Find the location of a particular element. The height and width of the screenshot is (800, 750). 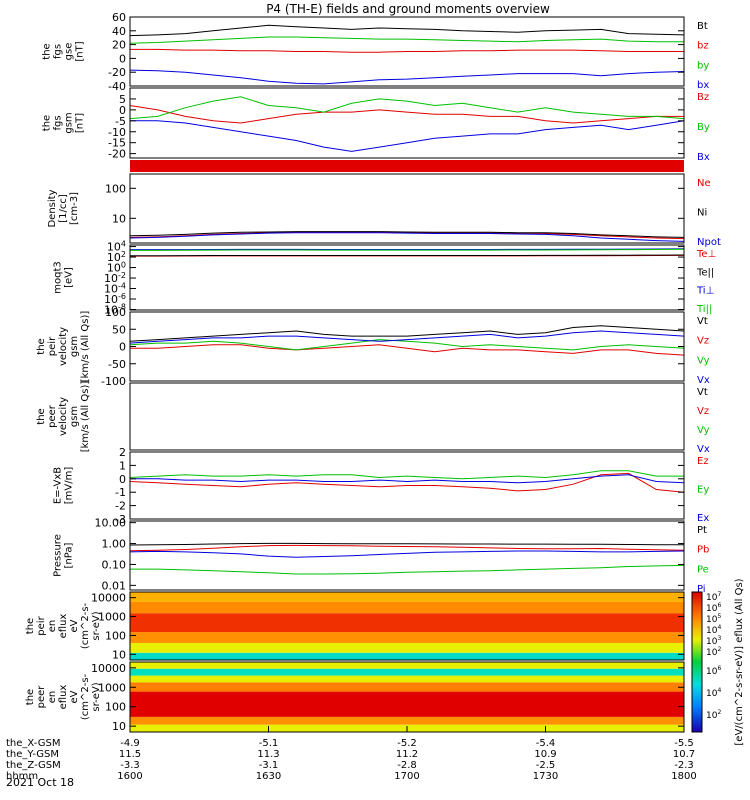

legend-entry: Pt is located at coordinates (702, 530).